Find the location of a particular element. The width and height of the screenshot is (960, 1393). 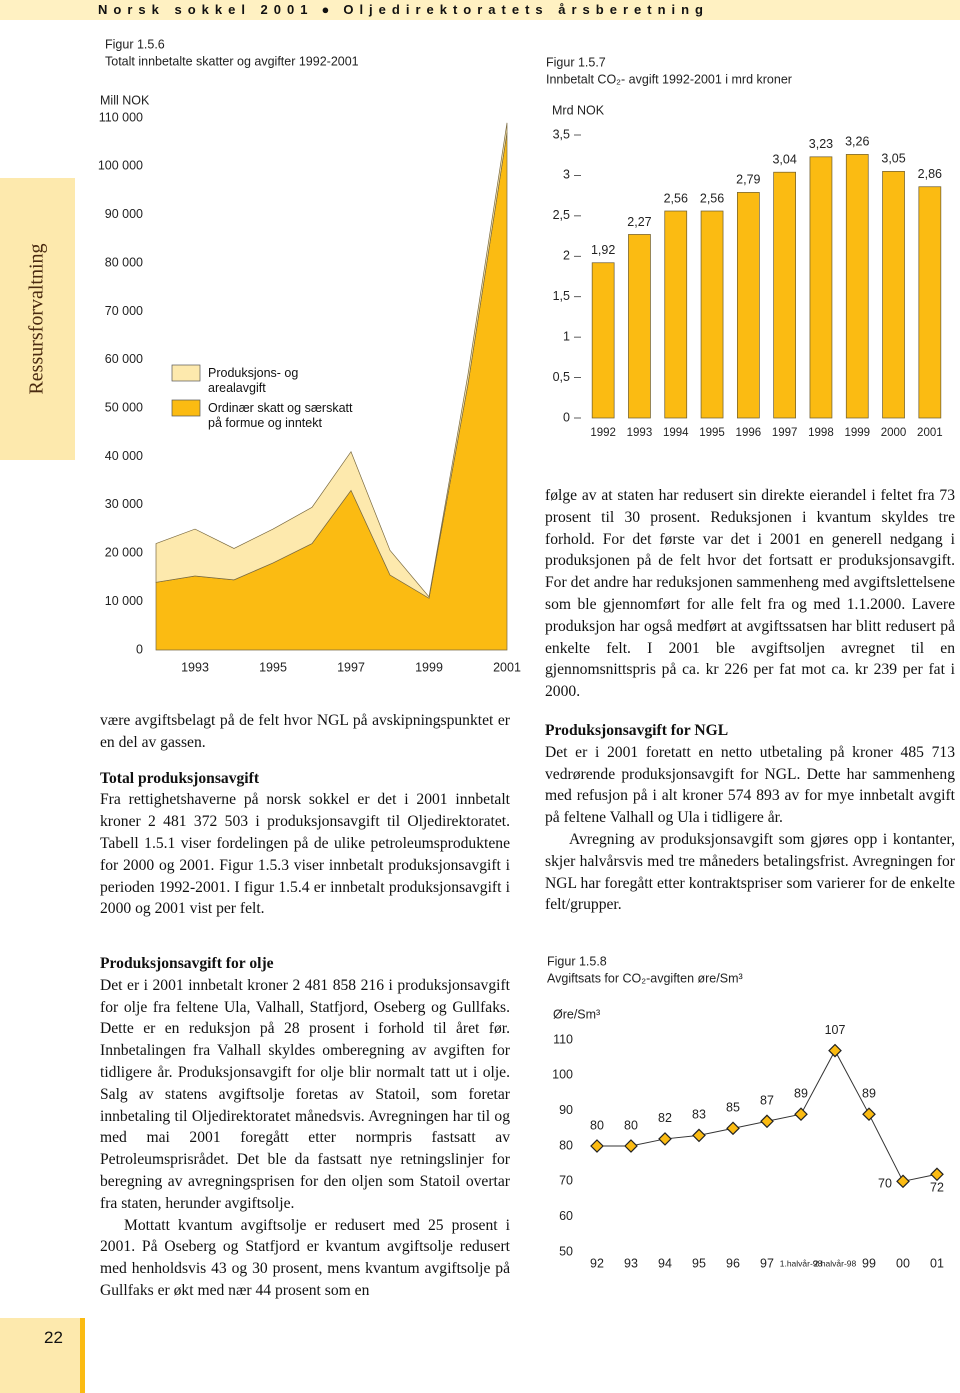

y-tick-label: 60 is located at coordinates (566, 1216).